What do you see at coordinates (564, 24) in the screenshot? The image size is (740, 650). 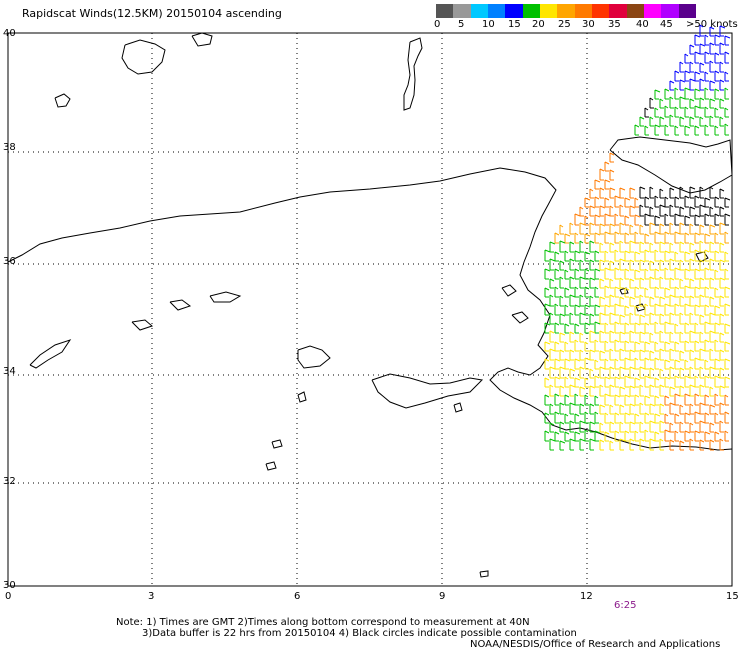 I see `scale-label-5: 25` at bounding box center [564, 24].